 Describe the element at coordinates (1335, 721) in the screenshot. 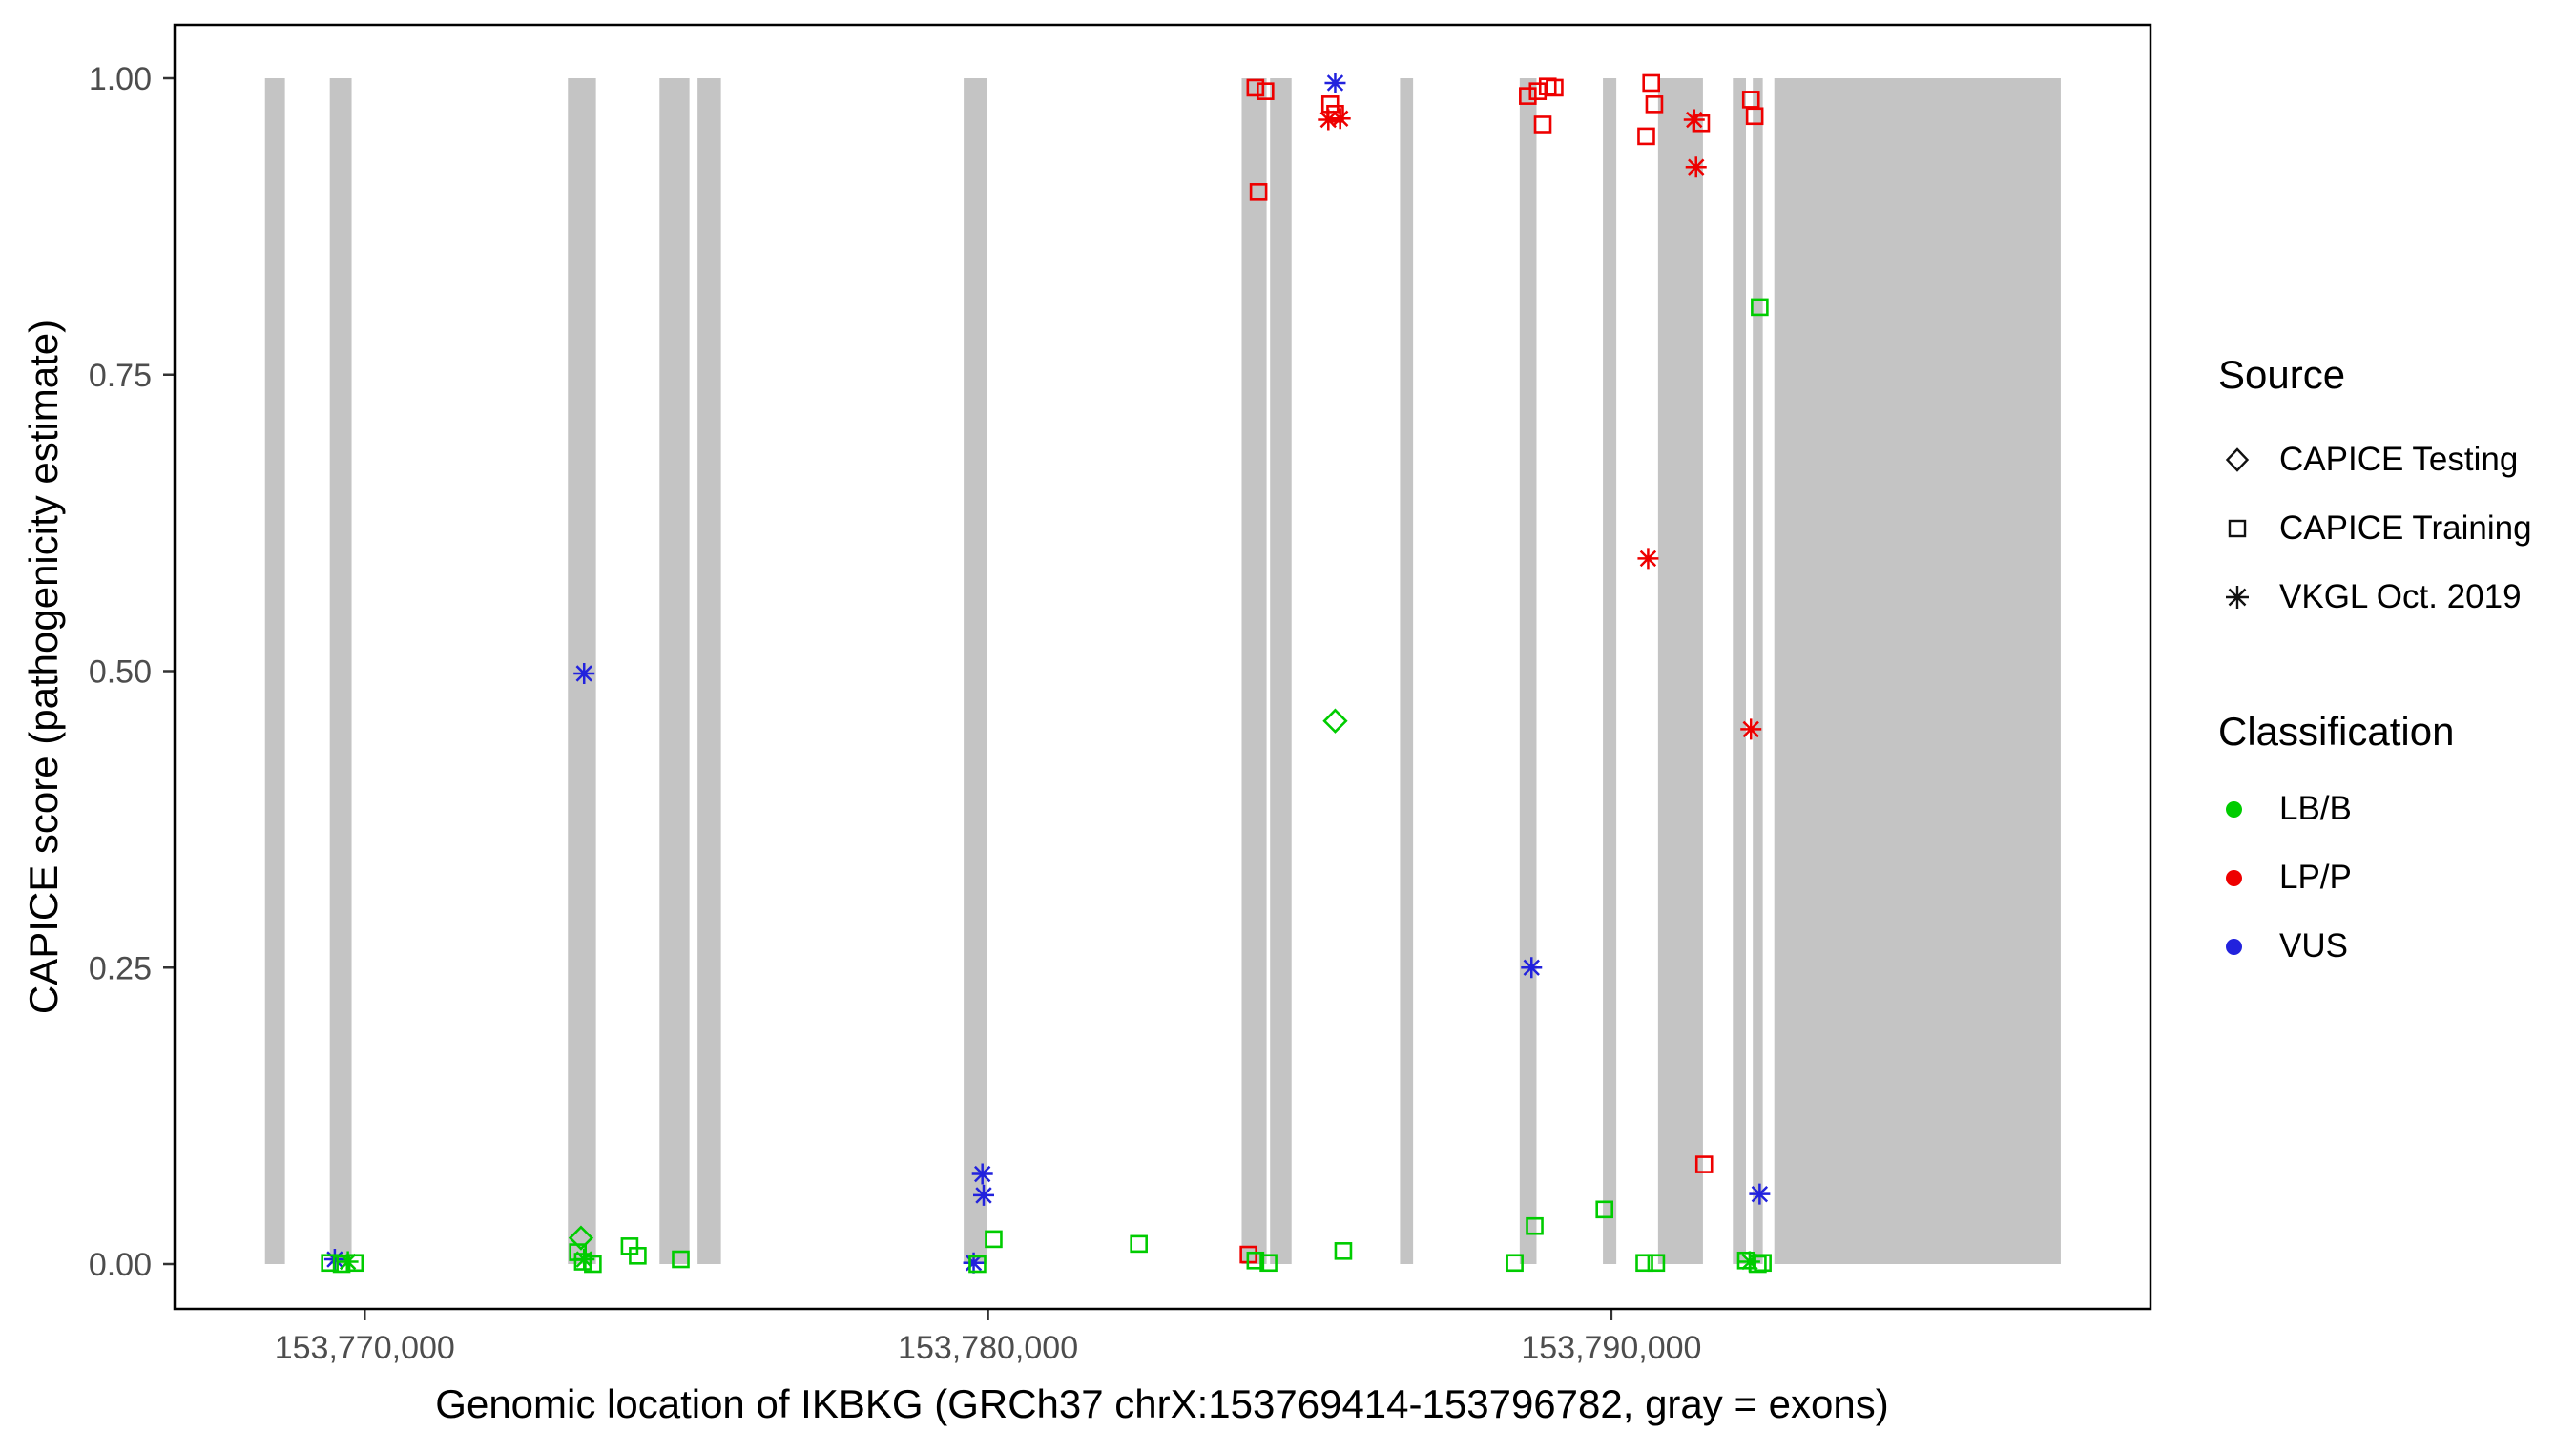

I see `data-point-diamond` at that location.